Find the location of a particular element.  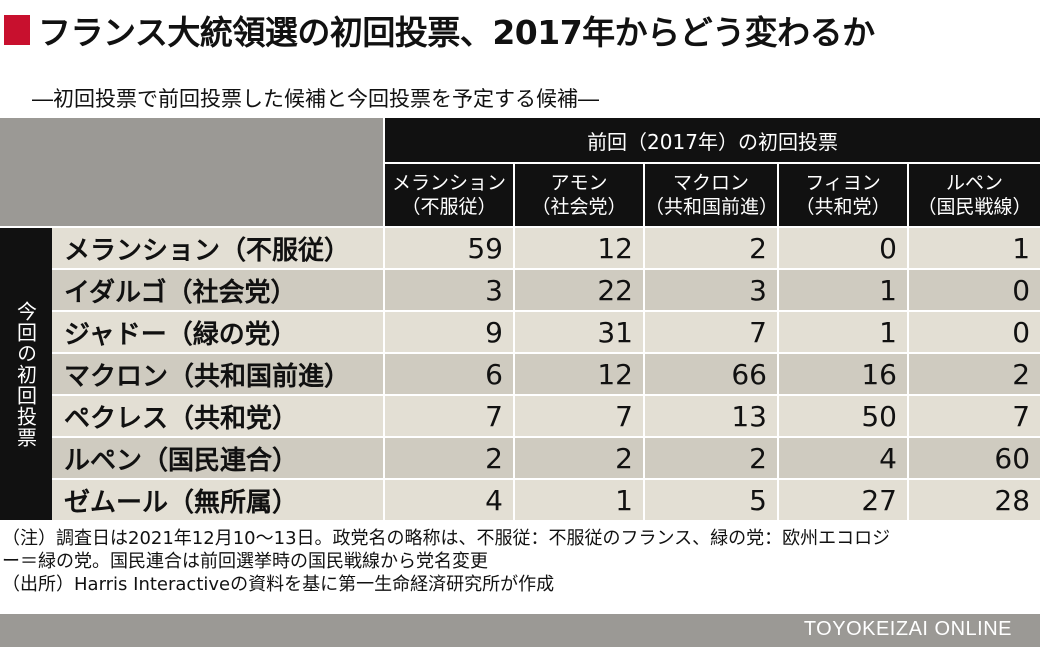

footer-bar: TOYOKEIZAI ONLINE is located at coordinates (520, 630).